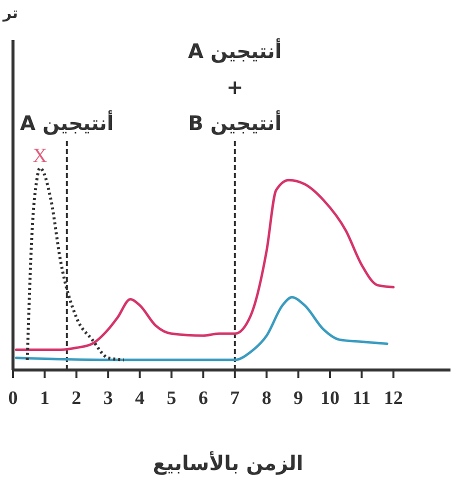  Describe the element at coordinates (393, 398) in the screenshot. I see `x-tick-label: 12` at that location.